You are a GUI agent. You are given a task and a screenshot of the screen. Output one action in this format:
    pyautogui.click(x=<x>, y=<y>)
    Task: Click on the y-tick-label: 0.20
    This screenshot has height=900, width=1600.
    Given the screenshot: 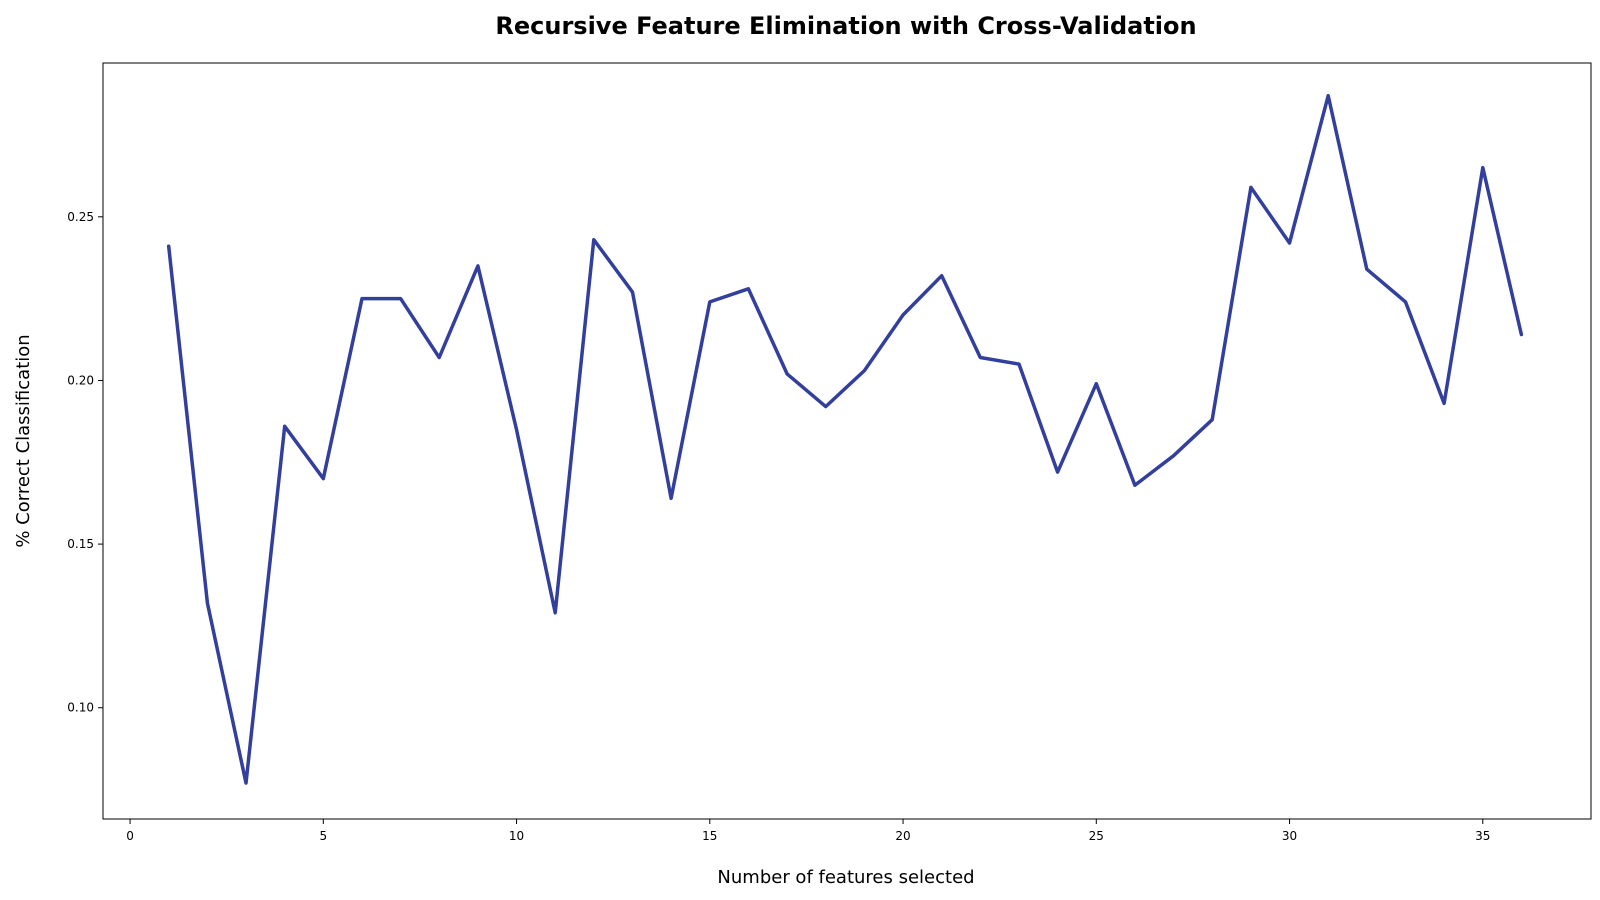 What is the action you would take?
    pyautogui.click(x=80, y=380)
    